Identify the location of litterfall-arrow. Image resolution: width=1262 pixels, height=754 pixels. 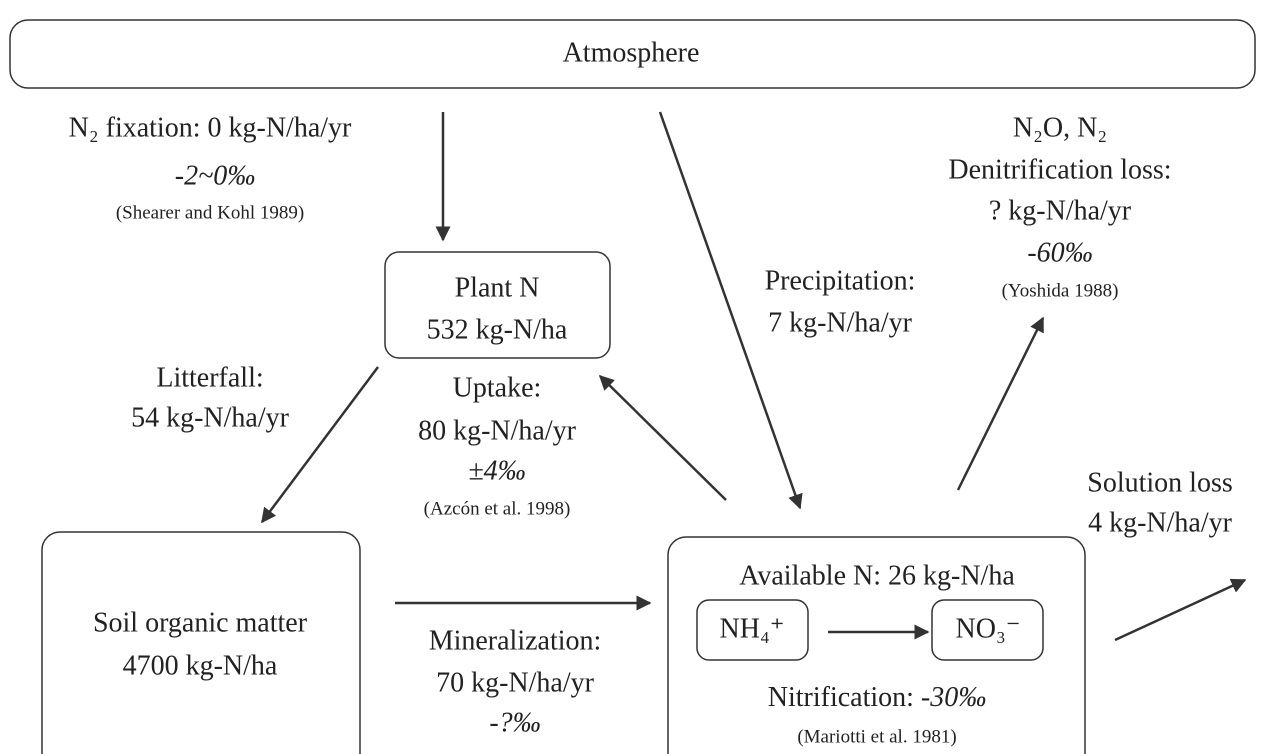
(320, 445).